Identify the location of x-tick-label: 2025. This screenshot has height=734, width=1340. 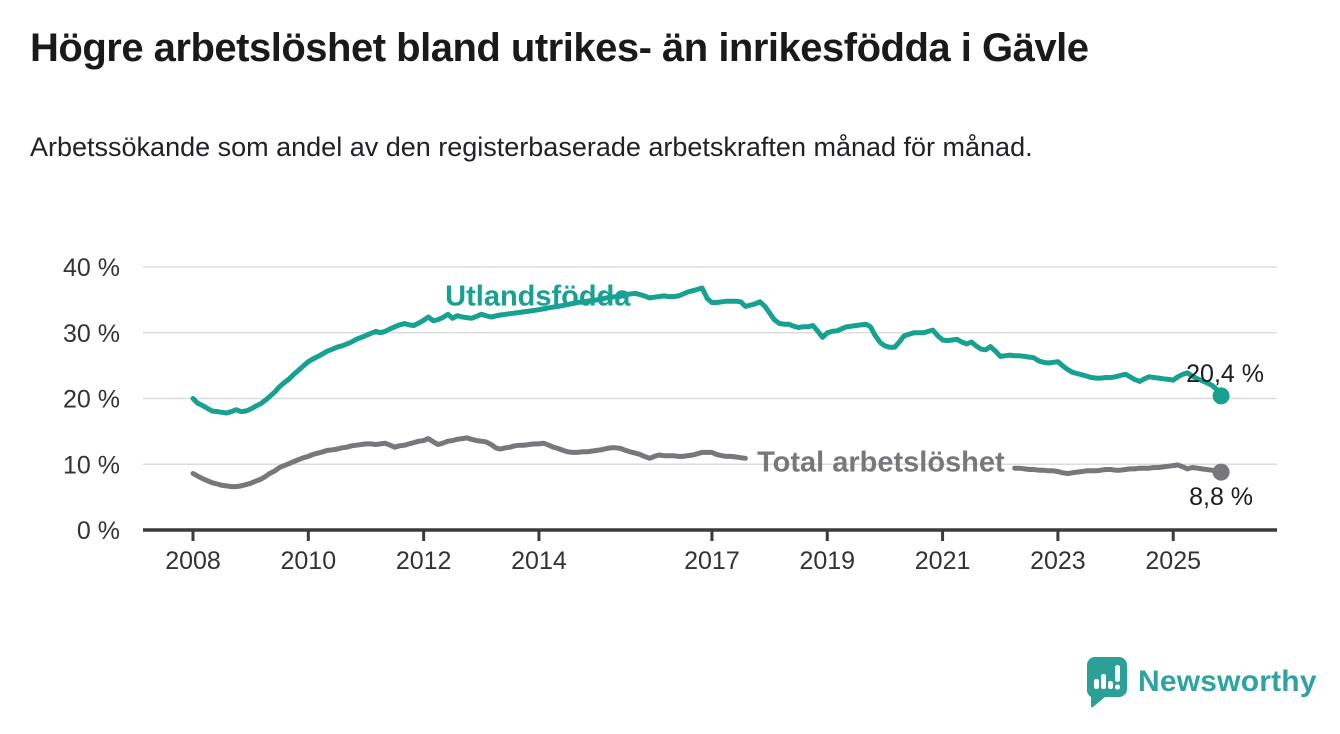
(1173, 561).